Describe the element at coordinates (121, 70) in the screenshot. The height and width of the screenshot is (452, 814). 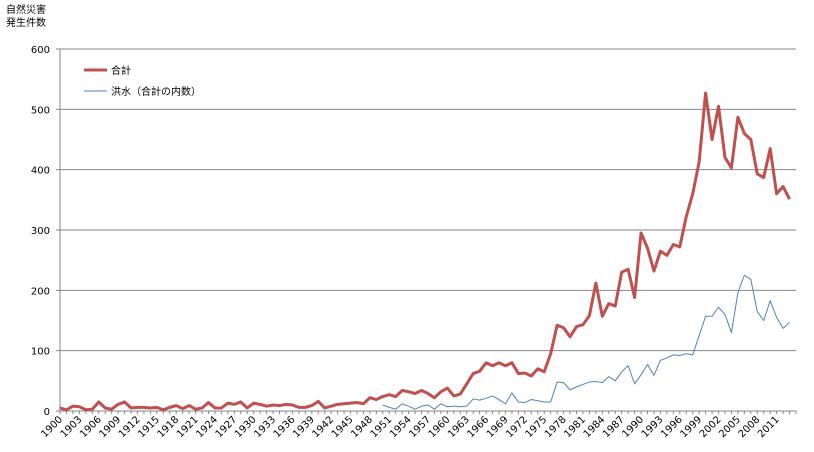
I see `legend-label-1: 合計` at that location.